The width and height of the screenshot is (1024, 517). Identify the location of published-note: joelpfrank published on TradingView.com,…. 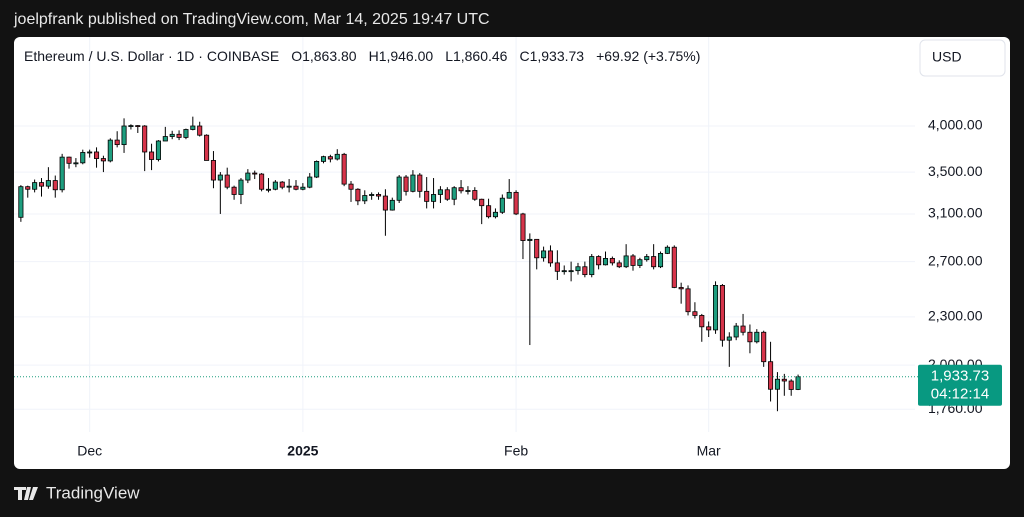
(251, 19).